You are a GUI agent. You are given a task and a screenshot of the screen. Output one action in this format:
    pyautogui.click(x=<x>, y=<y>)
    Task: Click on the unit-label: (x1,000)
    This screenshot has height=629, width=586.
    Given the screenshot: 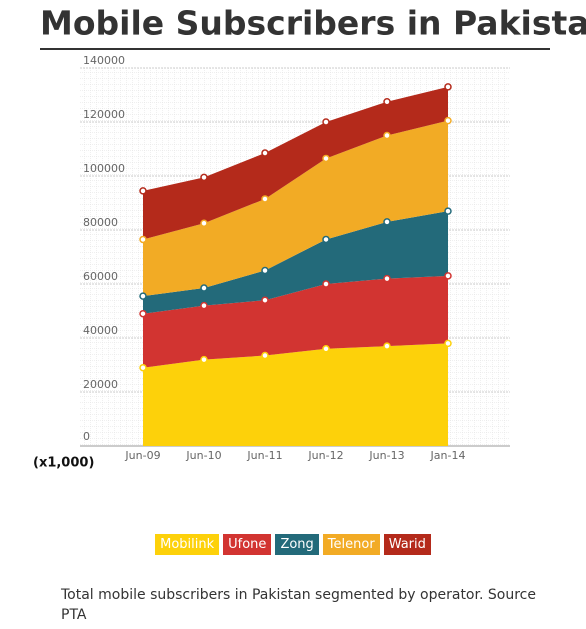 What is the action you would take?
    pyautogui.click(x=63, y=463)
    